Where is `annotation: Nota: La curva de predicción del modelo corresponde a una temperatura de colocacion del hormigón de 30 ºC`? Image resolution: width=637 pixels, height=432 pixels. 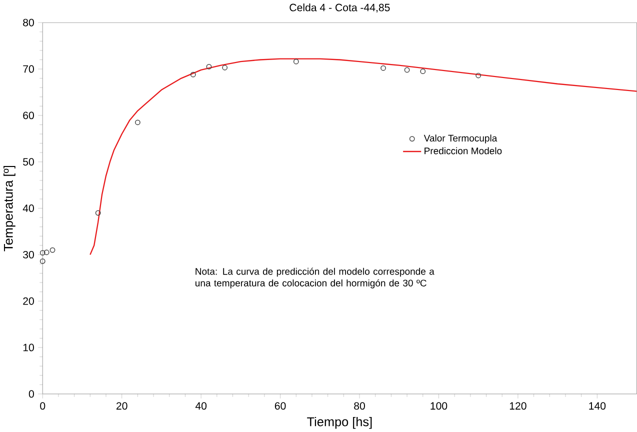
annotation: Nota: La curva de predicción del modelo corresponde a una temperatura de colocacion del hormigón de 30 ºC is located at coordinates (315, 278).